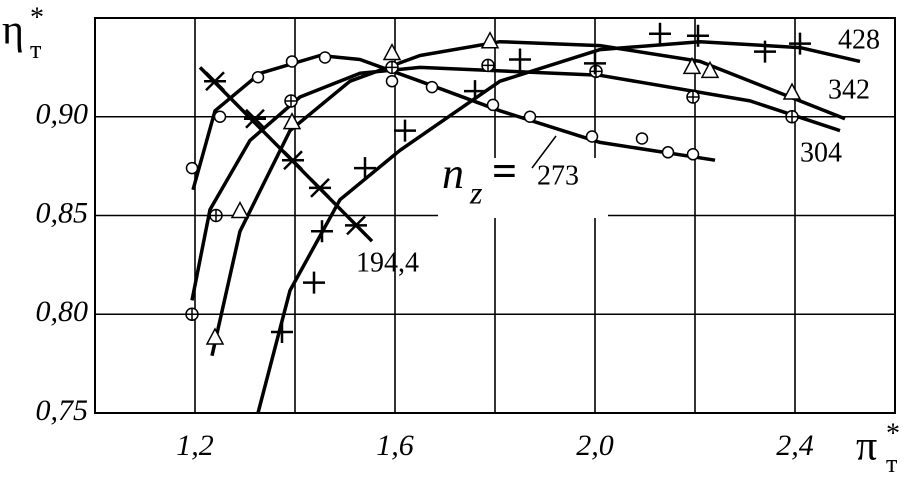 This screenshot has height=478, width=917. Describe the element at coordinates (395, 445) in the screenshot. I see `x-tick-label: 1,6` at that location.